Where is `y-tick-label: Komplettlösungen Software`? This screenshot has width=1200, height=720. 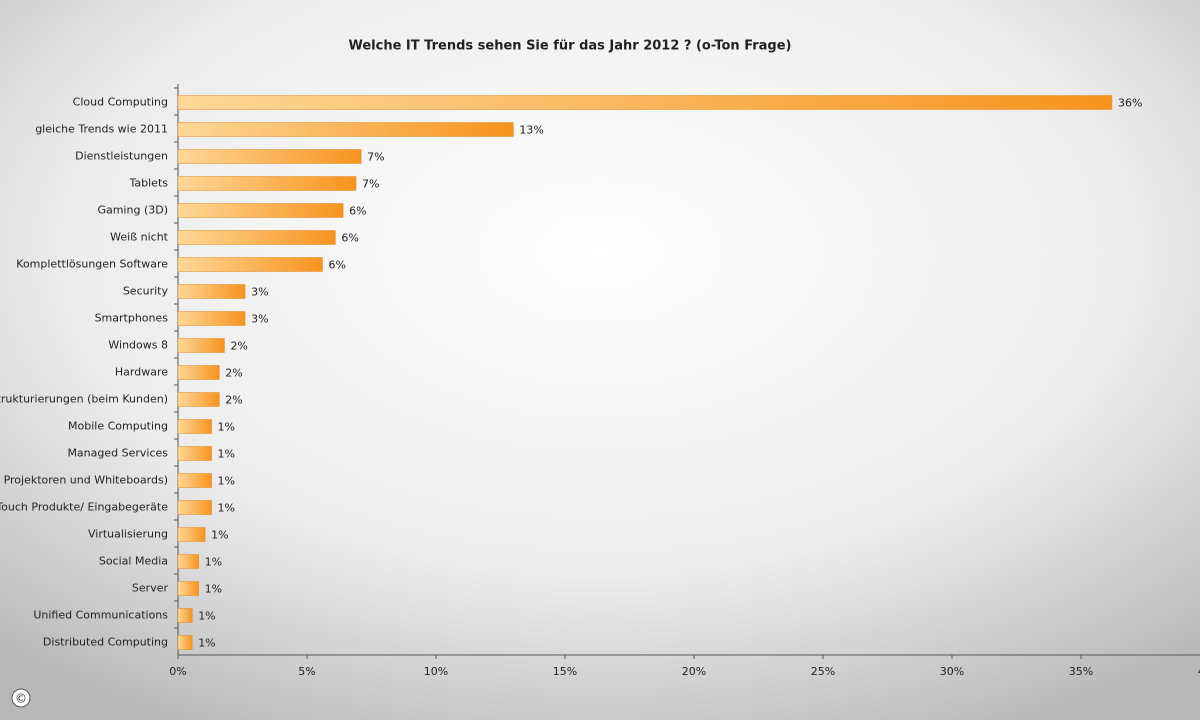
y-tick-label: Komplettlösungen Software is located at coordinates (92, 264).